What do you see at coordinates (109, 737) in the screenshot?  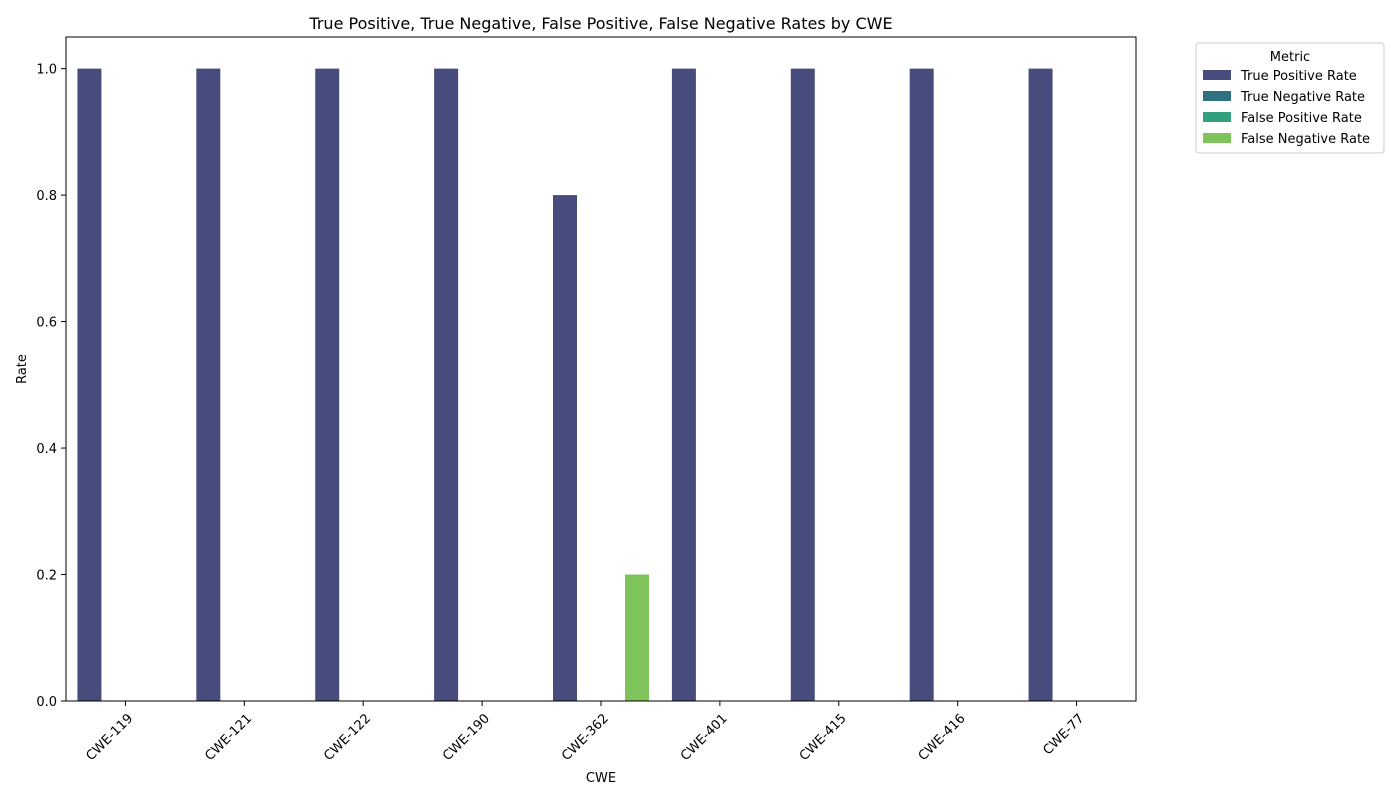 I see `x-tick-label: CWE-119` at bounding box center [109, 737].